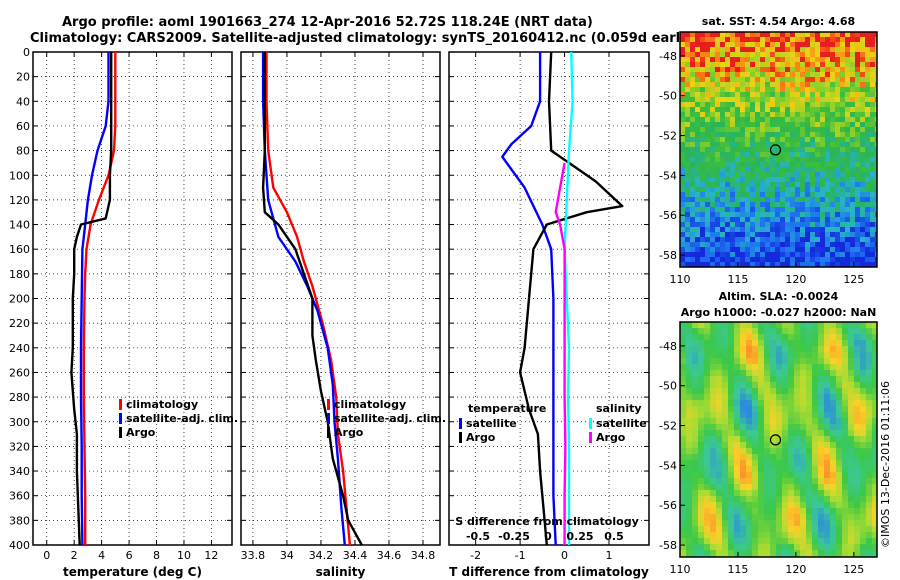 Image resolution: width=900 pixels, height=580 pixels. What do you see at coordinates (779, 296) in the screenshot?
I see `map-title-line-1: Altim. SLA: -0.0024` at bounding box center [779, 296].